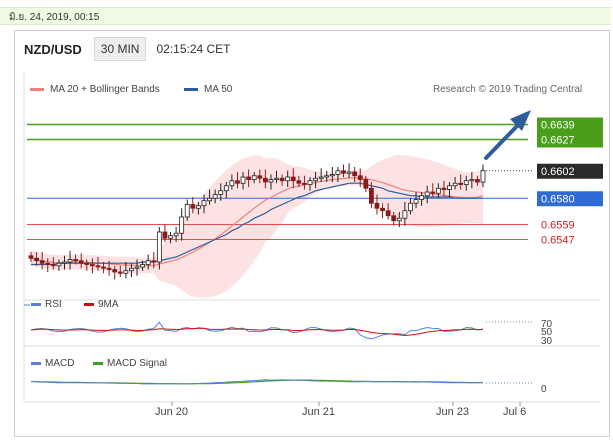 The height and width of the screenshot is (441, 613). Describe the element at coordinates (520, 120) in the screenshot. I see `forecast-arrow-head` at that location.